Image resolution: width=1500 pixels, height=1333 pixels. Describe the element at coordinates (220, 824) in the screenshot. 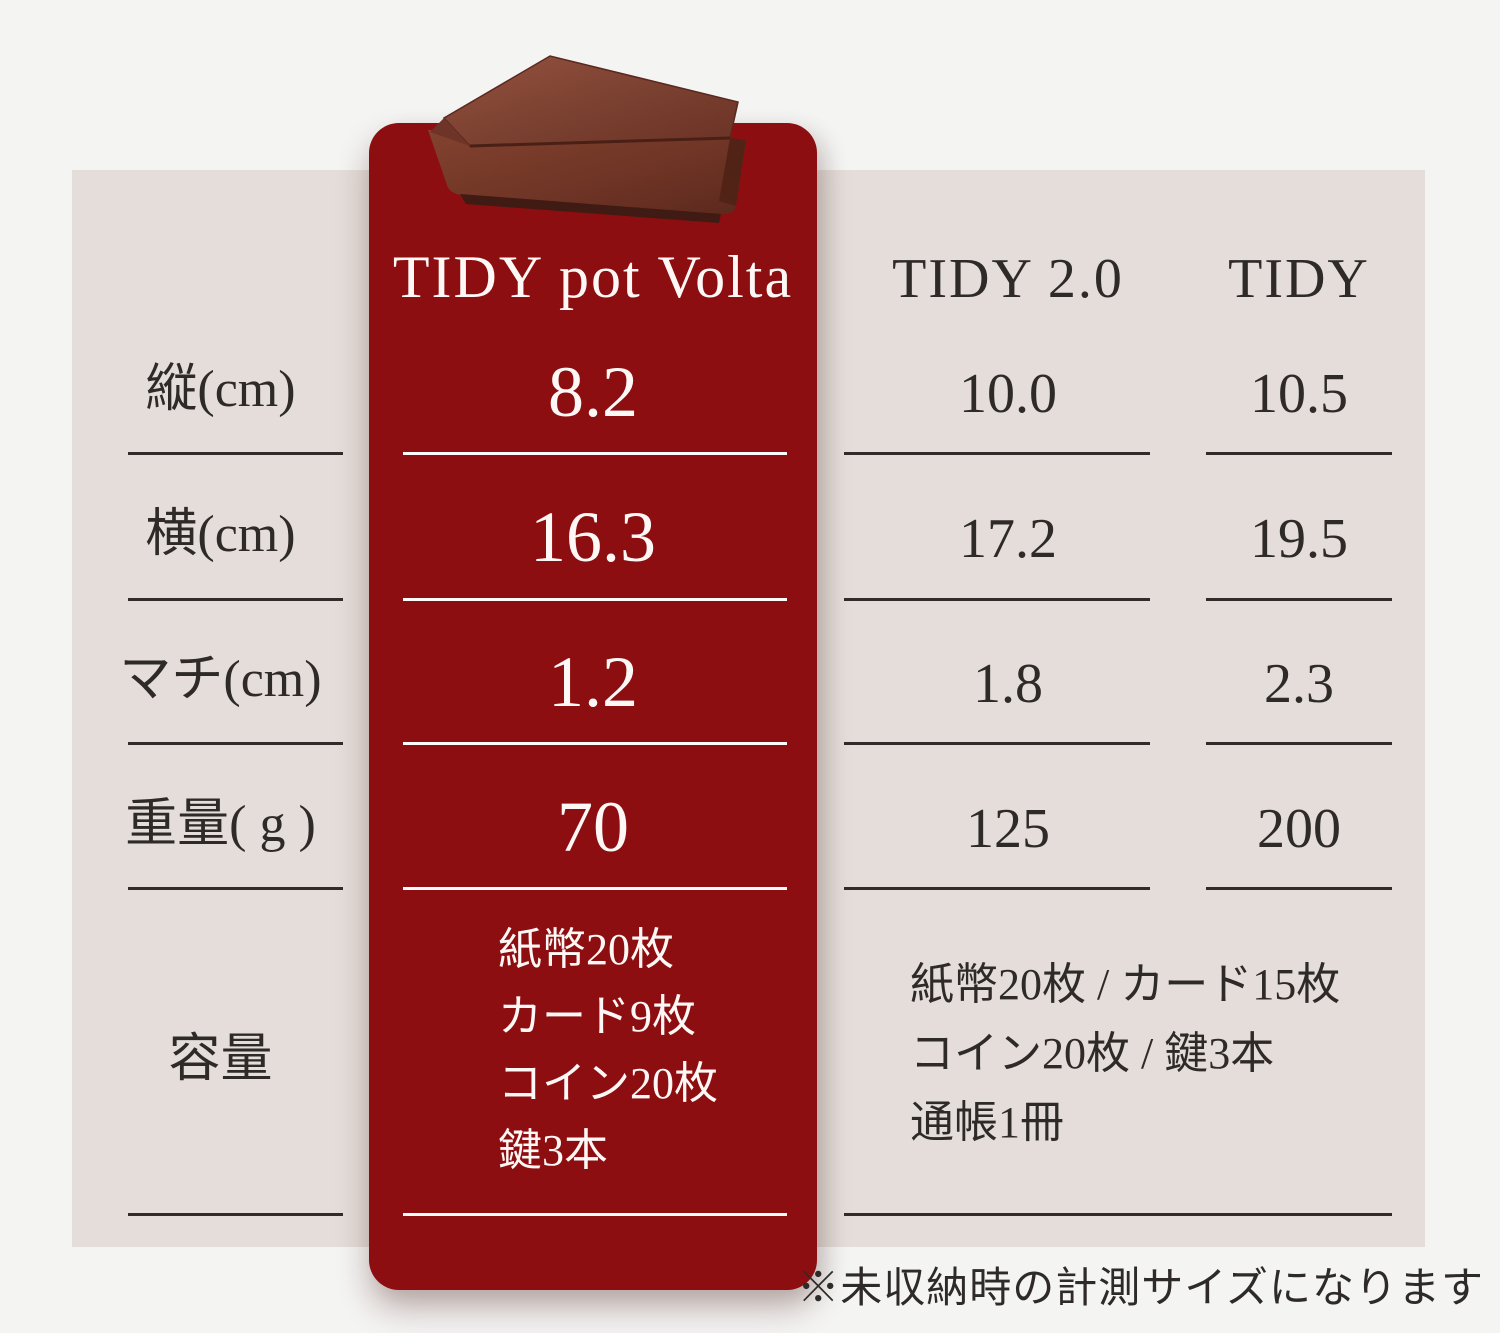

I see `row-label-weight: 重量( g )` at that location.